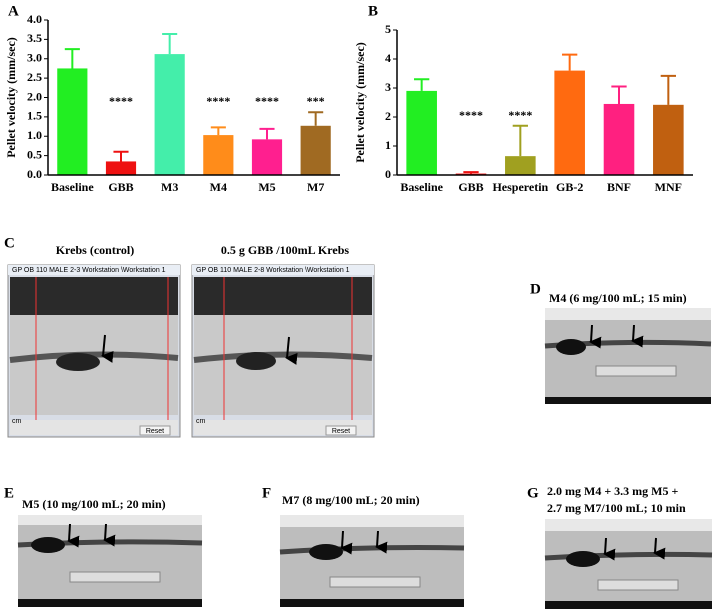 Image resolution: width=720 pixels, height=612 pixels. What do you see at coordinates (218, 187) in the screenshot?
I see `x-tick-label: M4` at bounding box center [218, 187].